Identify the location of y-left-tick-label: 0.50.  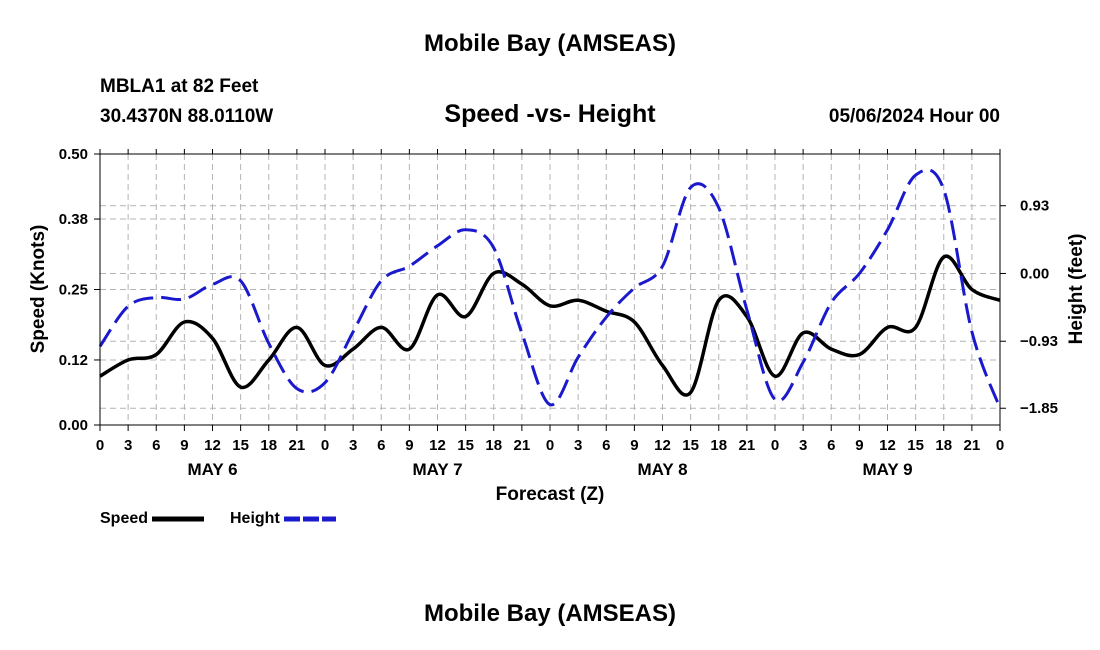
(73, 154).